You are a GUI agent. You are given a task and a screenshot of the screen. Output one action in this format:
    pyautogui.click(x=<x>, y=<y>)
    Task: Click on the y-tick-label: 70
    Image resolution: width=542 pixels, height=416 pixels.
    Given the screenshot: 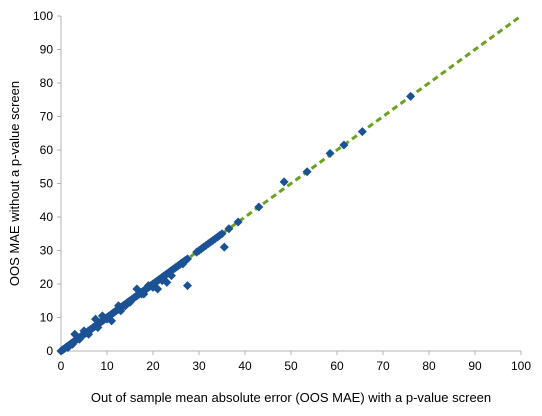 What is the action you would take?
    pyautogui.click(x=47, y=117)
    